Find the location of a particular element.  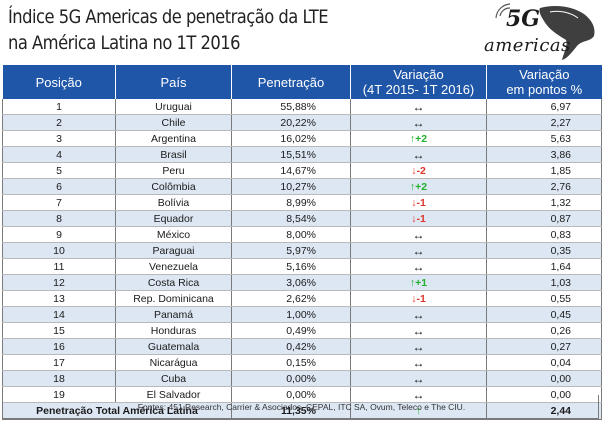

cell-position: 3 is located at coordinates (59, 138).